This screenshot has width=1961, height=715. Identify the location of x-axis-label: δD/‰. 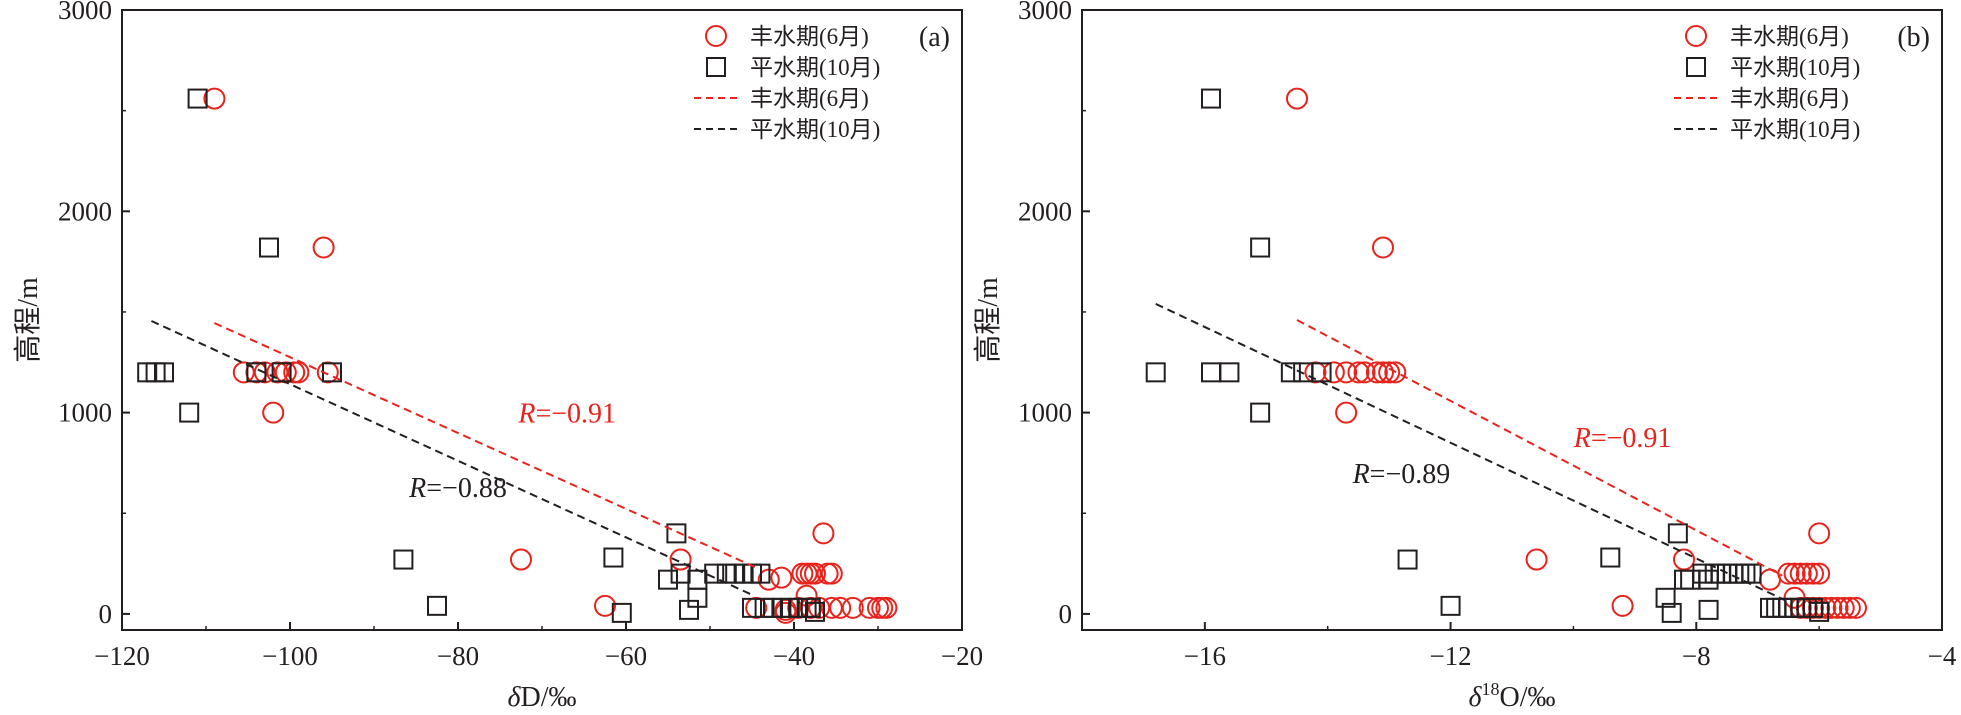
(541, 697).